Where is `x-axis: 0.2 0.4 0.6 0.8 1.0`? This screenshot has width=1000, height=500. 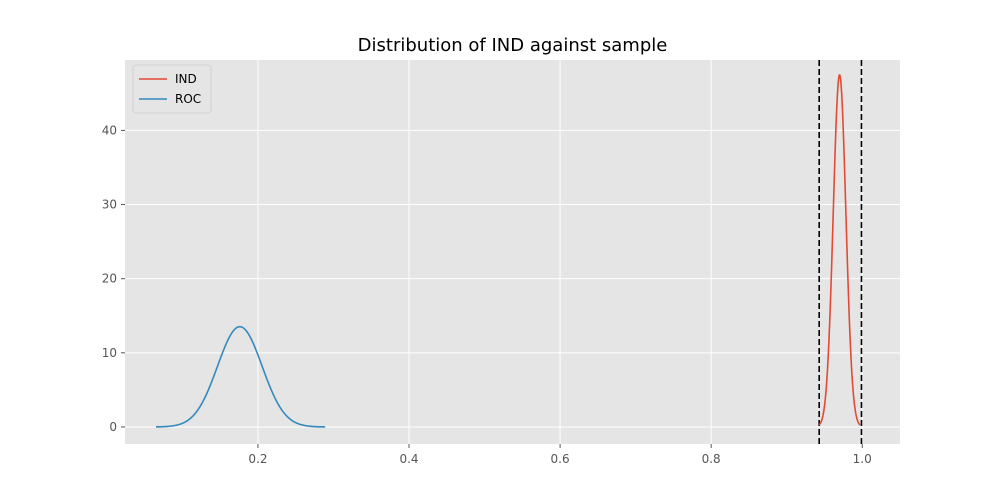
x-axis: 0.2 0.4 0.6 0.8 1.0 is located at coordinates (560, 455).